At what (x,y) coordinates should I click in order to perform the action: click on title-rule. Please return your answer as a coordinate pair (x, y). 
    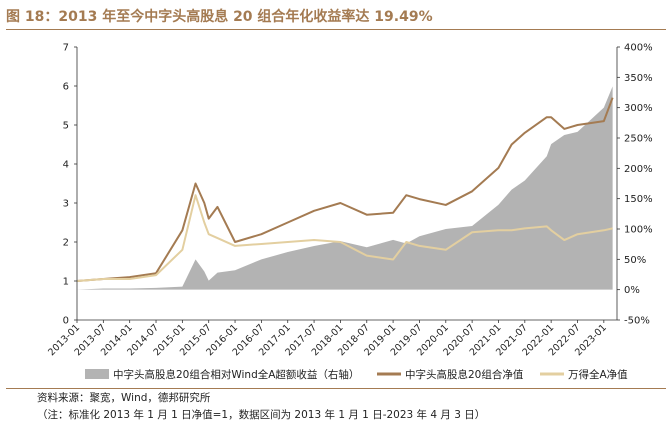
    Looking at the image, I should click on (336, 29).